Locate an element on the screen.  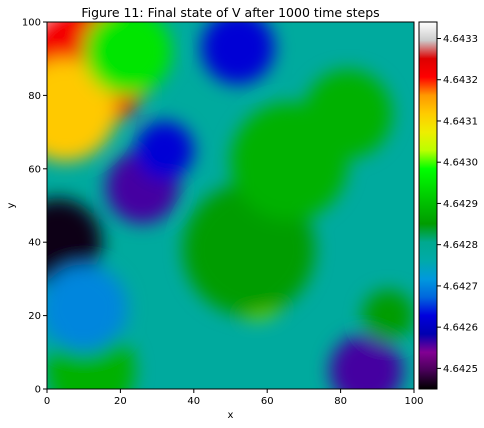
y-tick-label: 0 is located at coordinates (38, 390).